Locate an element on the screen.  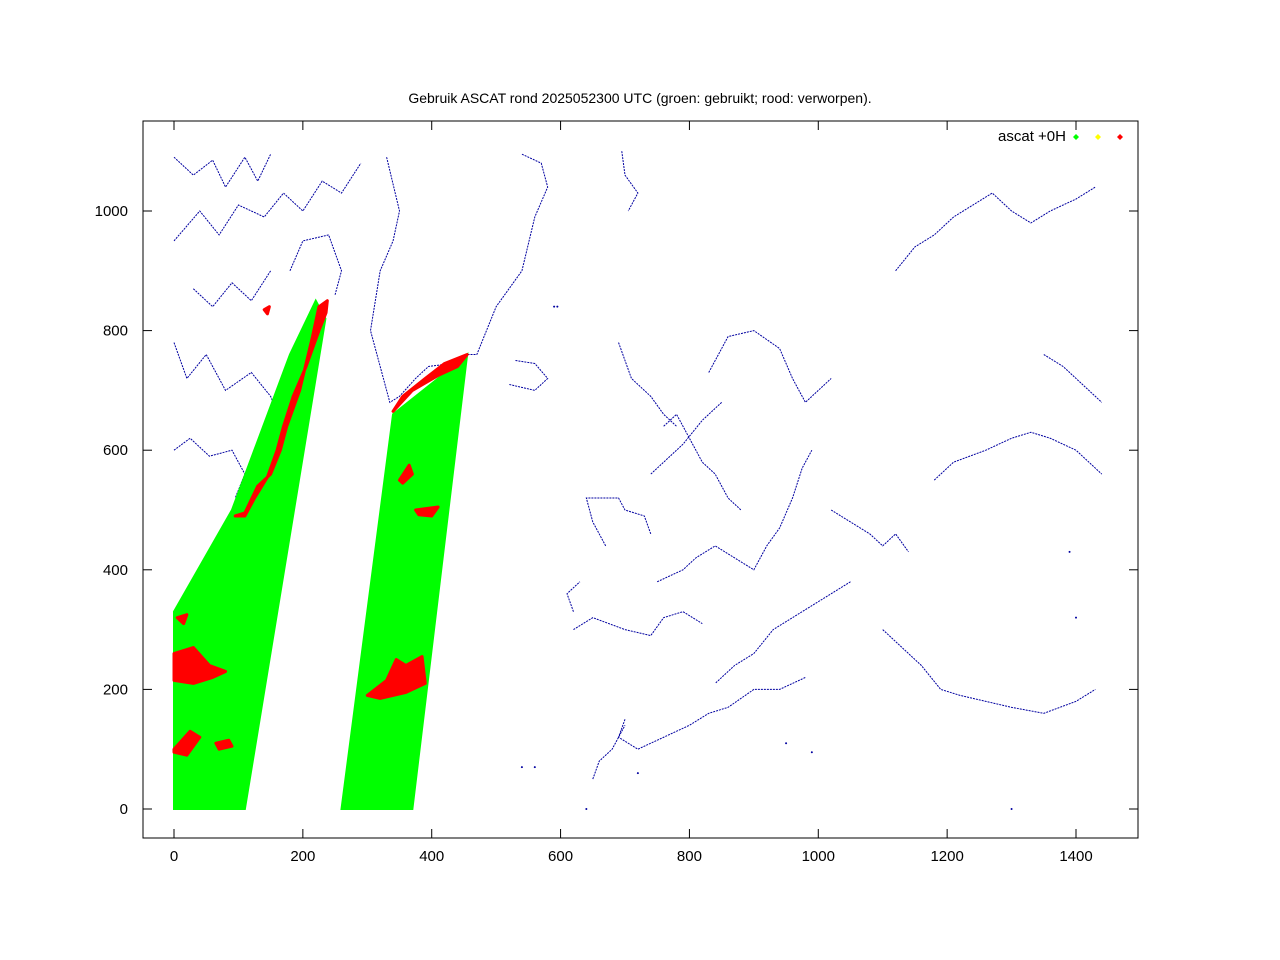
y-tick-label: 0 is located at coordinates (124, 809).